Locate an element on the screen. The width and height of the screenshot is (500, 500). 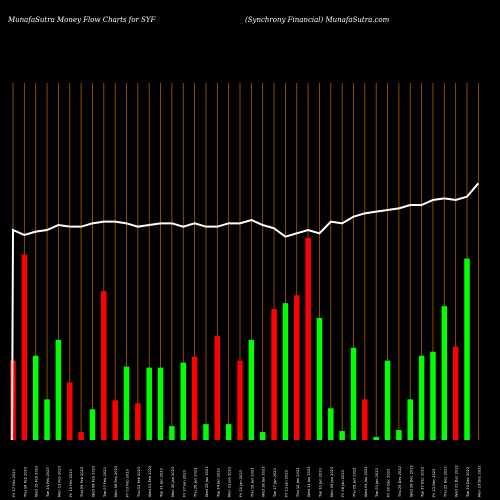
x-tick-label: Thu 02 Feb 2023 is located at coordinates (139, 482).